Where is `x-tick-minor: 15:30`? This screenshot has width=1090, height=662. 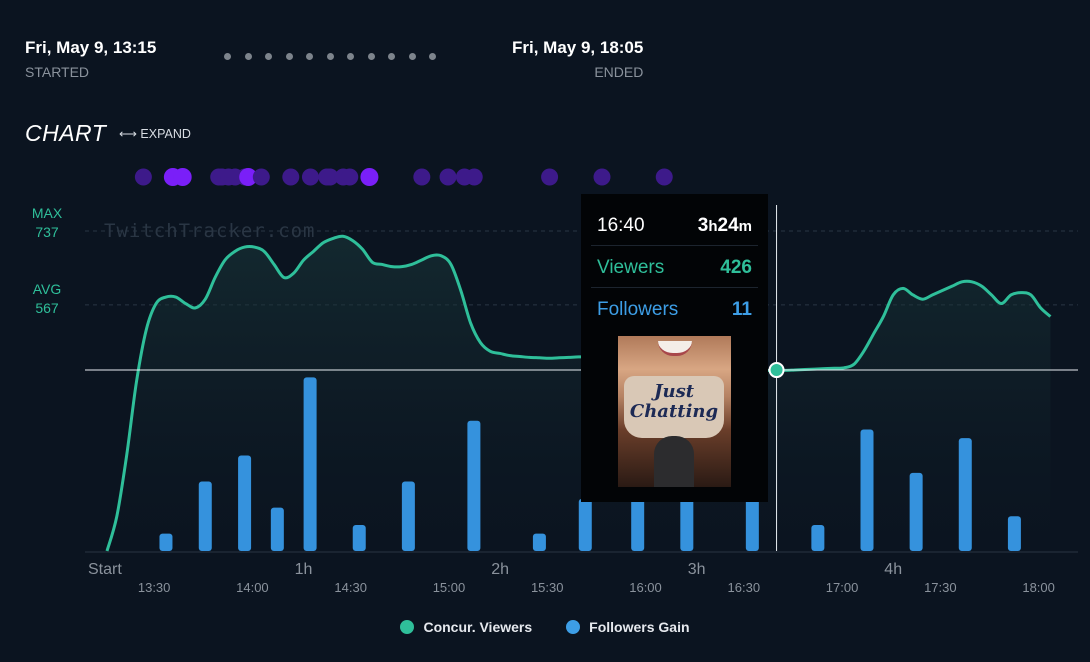
x-tick-minor: 15:30 is located at coordinates (547, 587).